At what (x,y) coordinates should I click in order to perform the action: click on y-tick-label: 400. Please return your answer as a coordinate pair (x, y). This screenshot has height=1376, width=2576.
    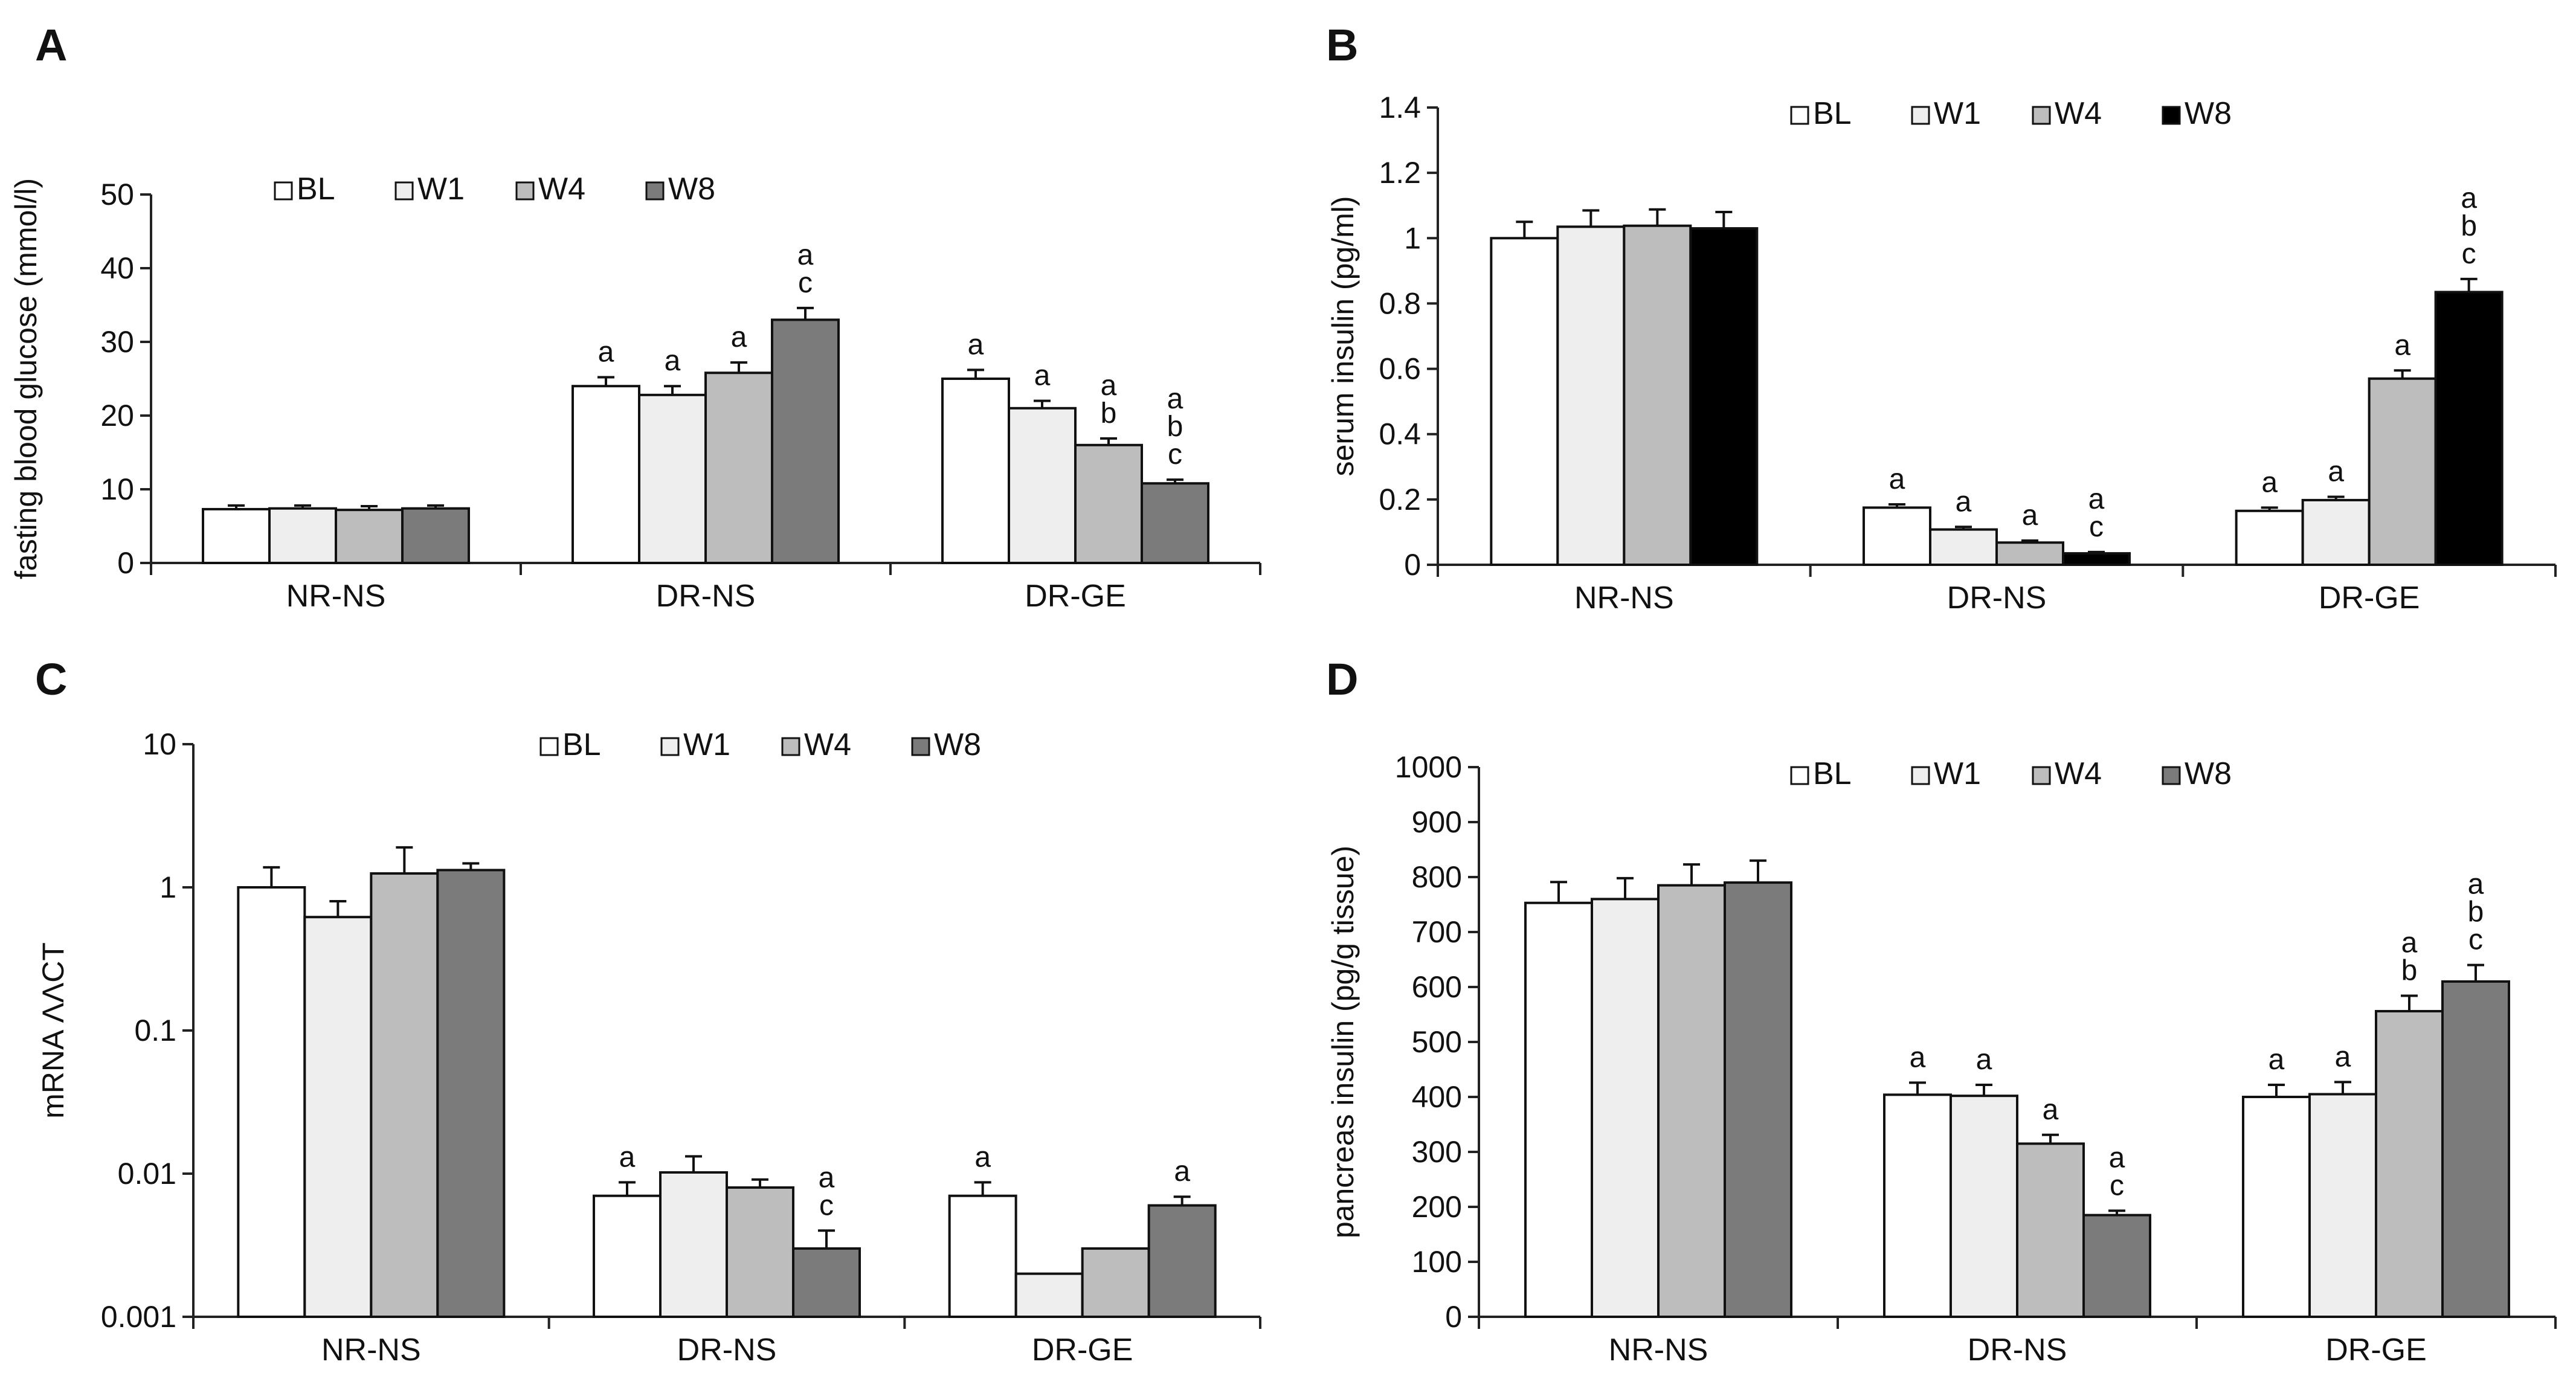
    Looking at the image, I should click on (1437, 1097).